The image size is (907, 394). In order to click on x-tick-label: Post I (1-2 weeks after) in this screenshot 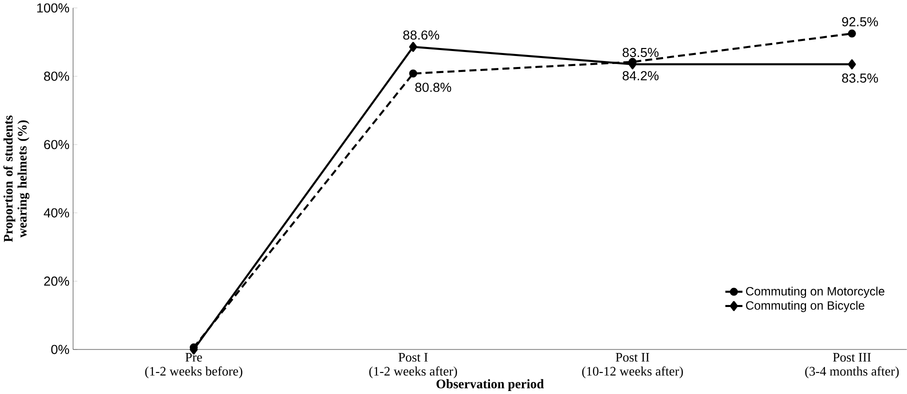, I will do `click(413, 365)`.